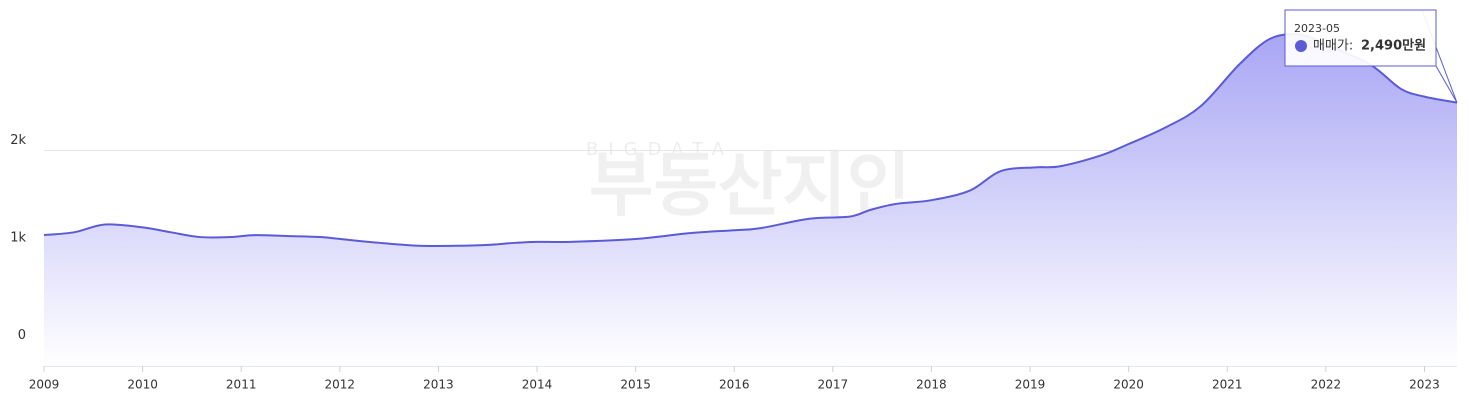 This screenshot has height=412, width=1469. I want to click on x-tick-label: 2023, so click(1424, 385).